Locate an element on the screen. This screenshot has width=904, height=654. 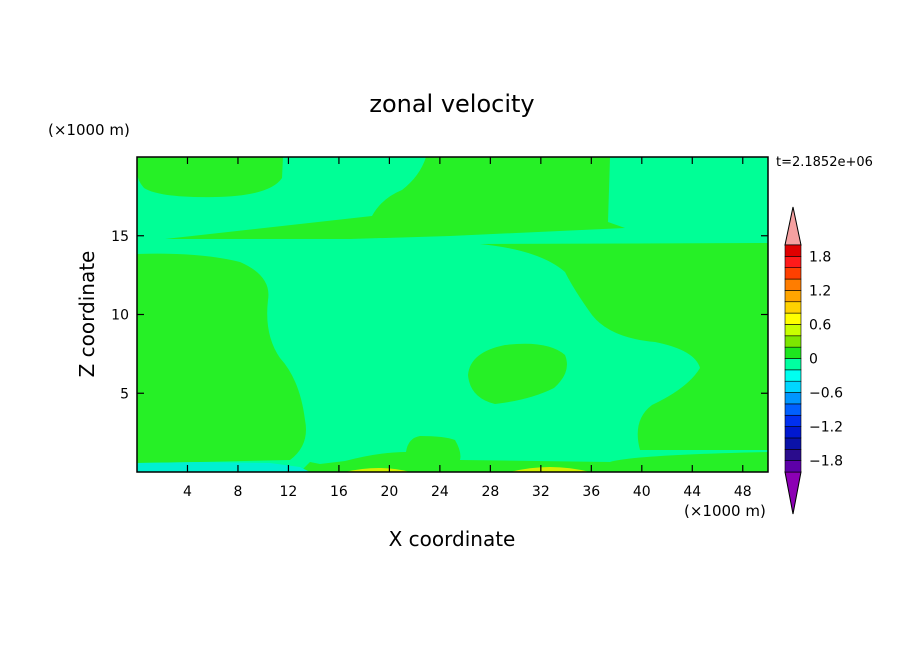
colorbar-under-triangle is located at coordinates (793, 493).